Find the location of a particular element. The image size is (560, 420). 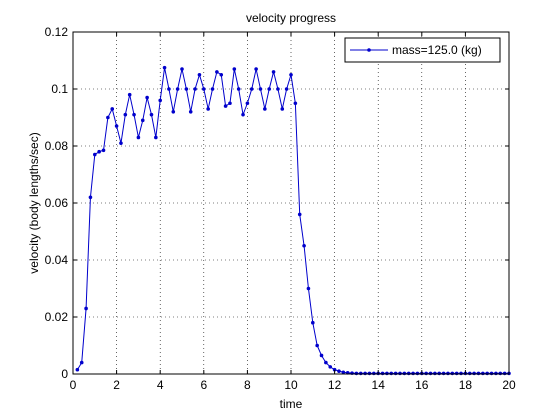

y-tick-label: 0.08 is located at coordinates (57, 146).